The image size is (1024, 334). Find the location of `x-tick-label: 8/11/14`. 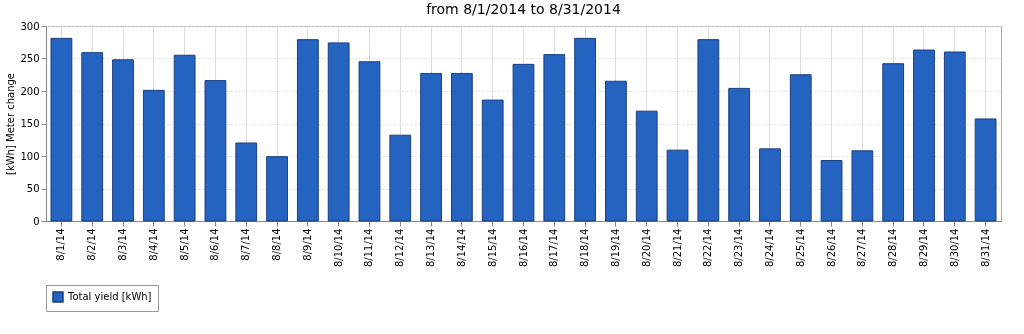

x-tick-label: 8/11/14 is located at coordinates (369, 248).